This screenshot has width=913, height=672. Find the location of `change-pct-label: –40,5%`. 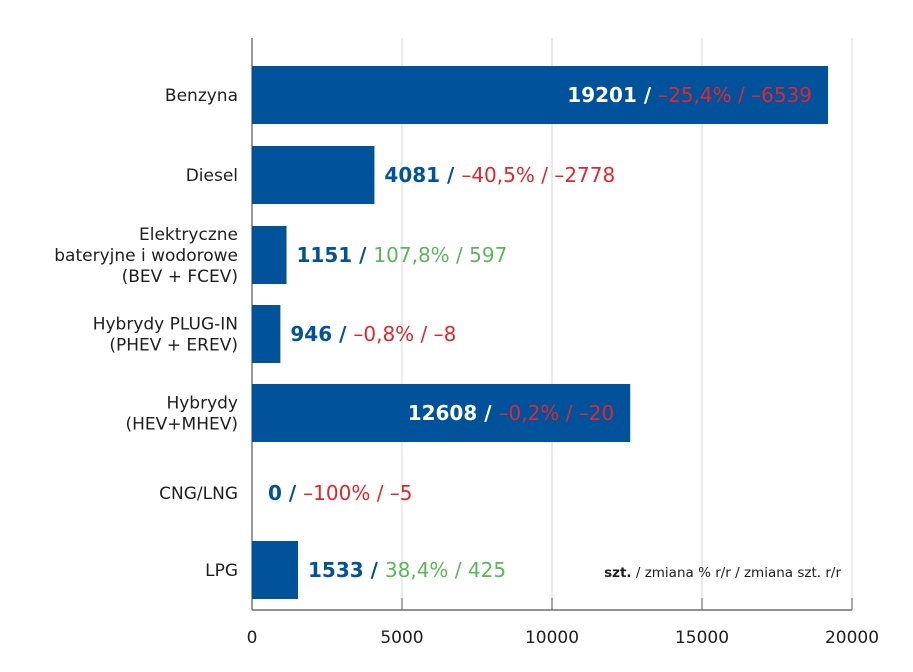

change-pct-label: –40,5% is located at coordinates (498, 175).